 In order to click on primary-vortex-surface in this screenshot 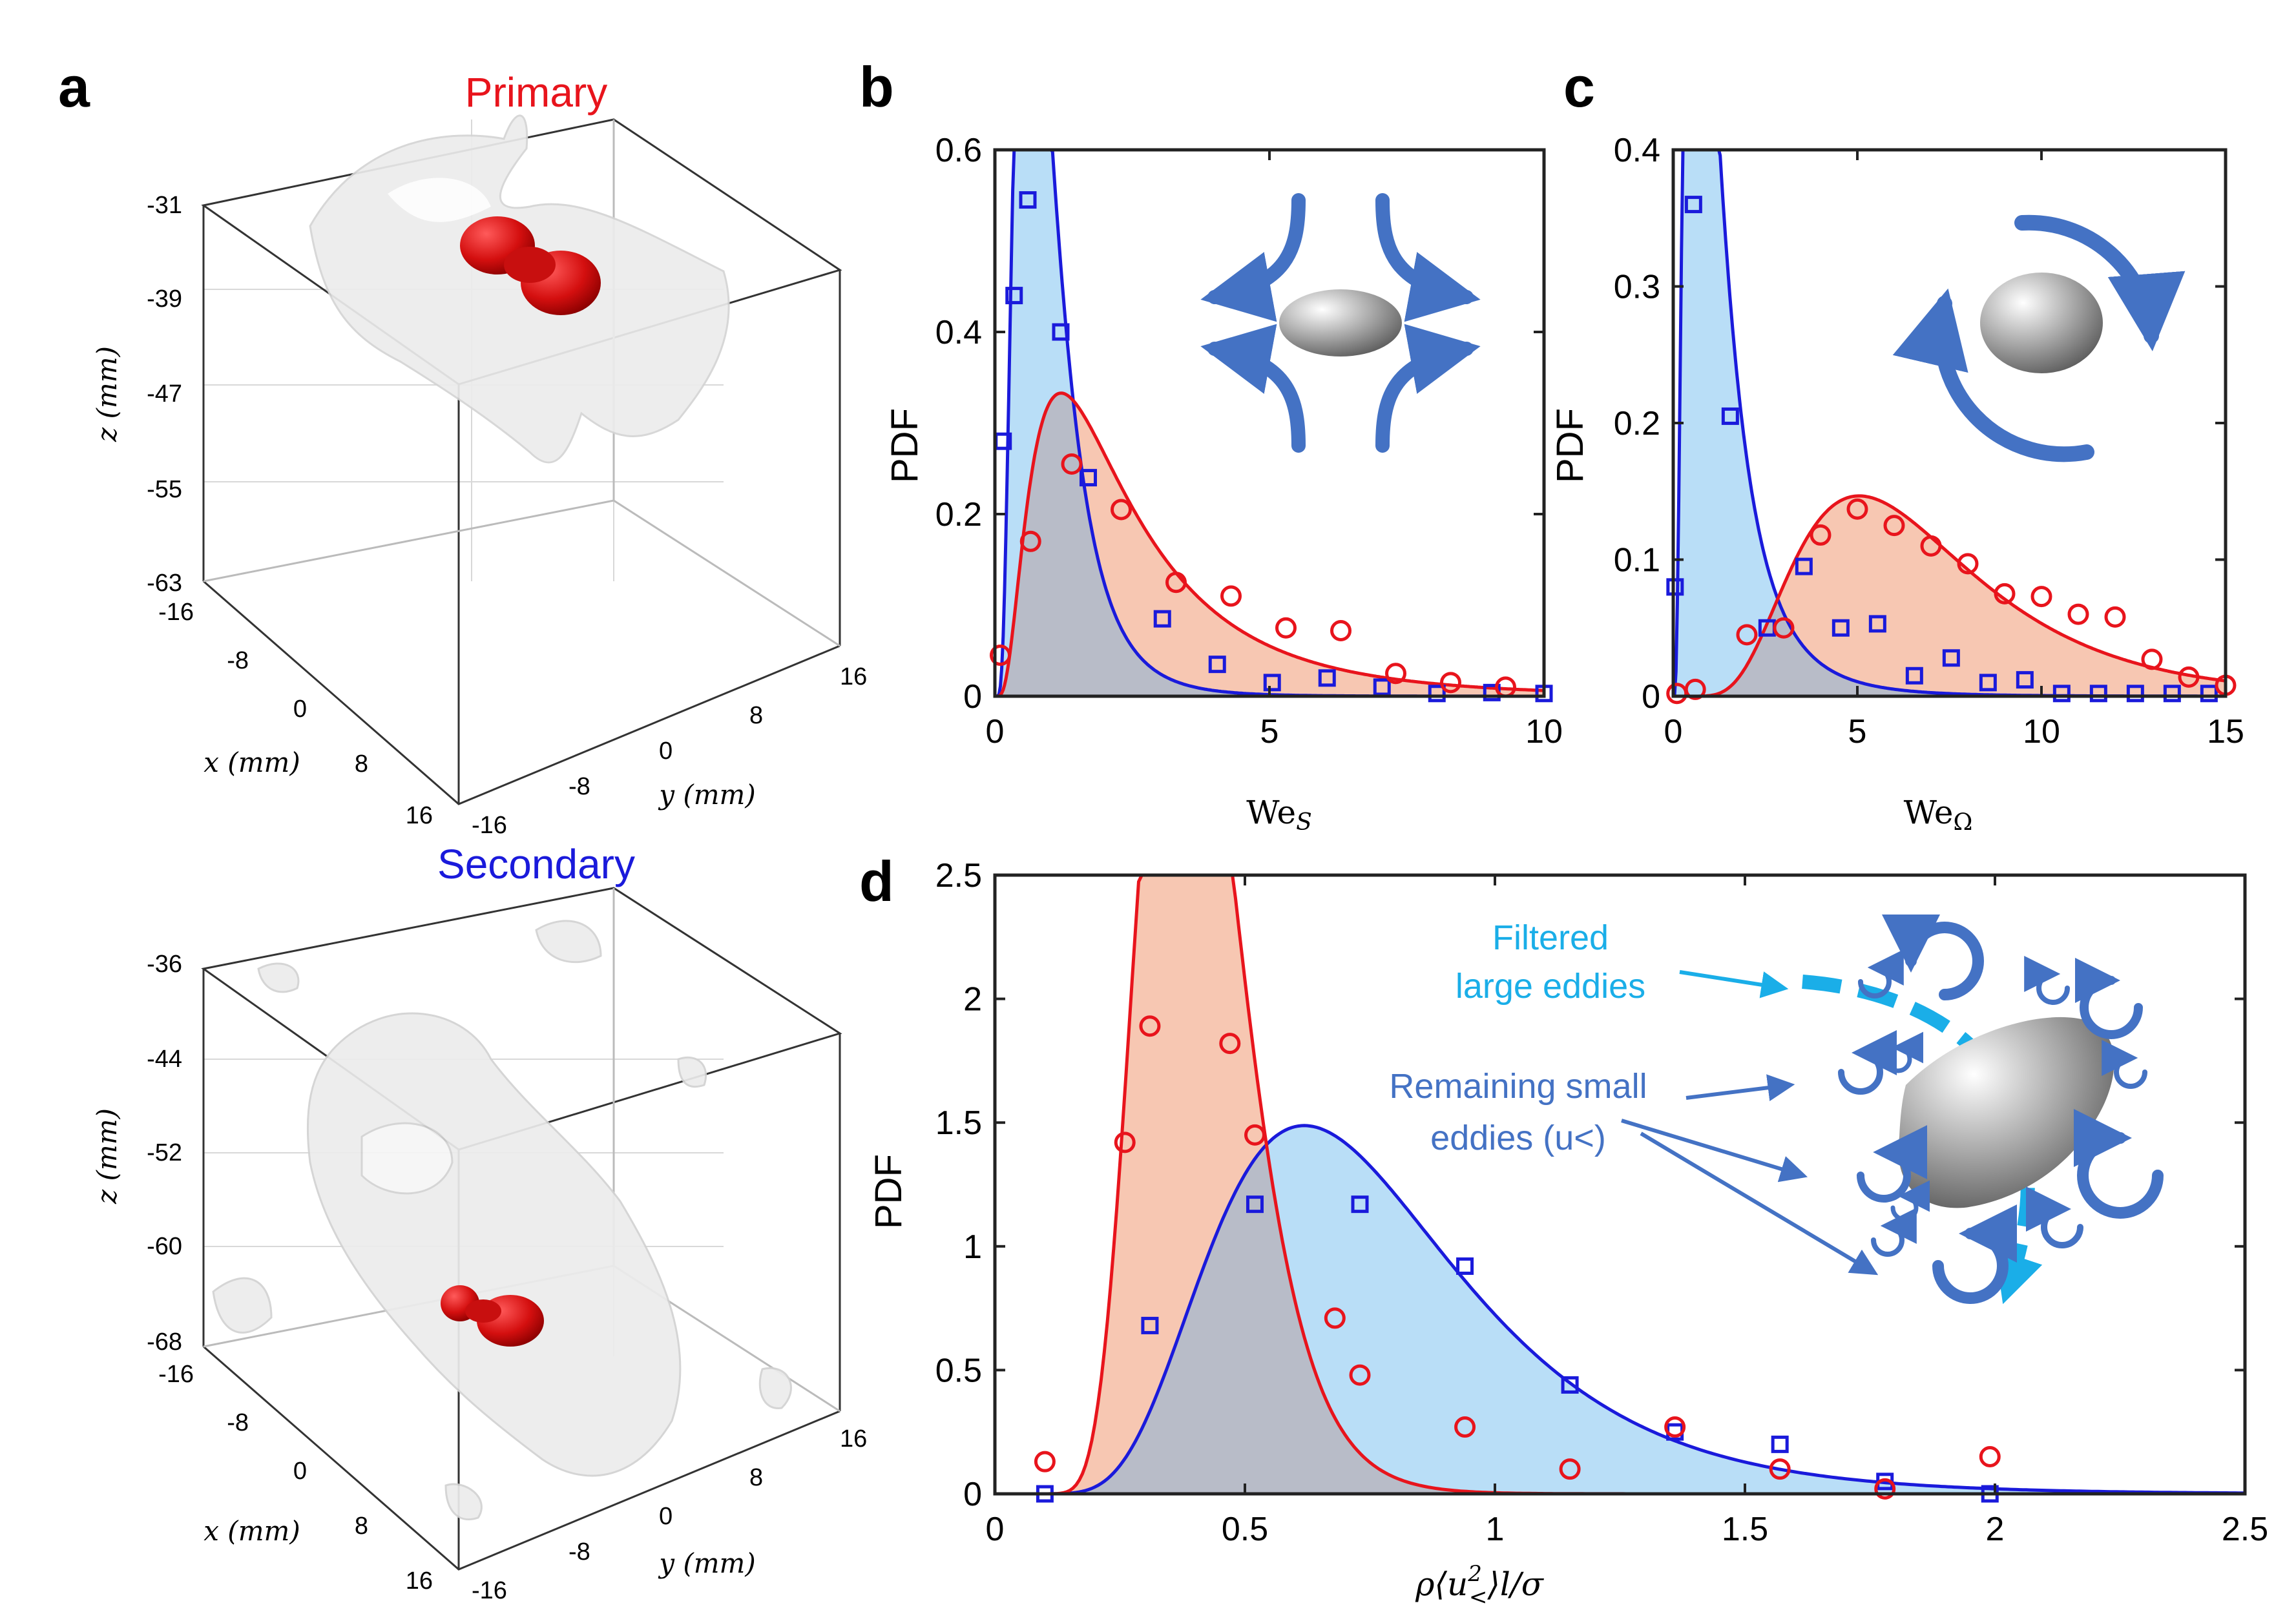, I will do `click(520, 289)`.